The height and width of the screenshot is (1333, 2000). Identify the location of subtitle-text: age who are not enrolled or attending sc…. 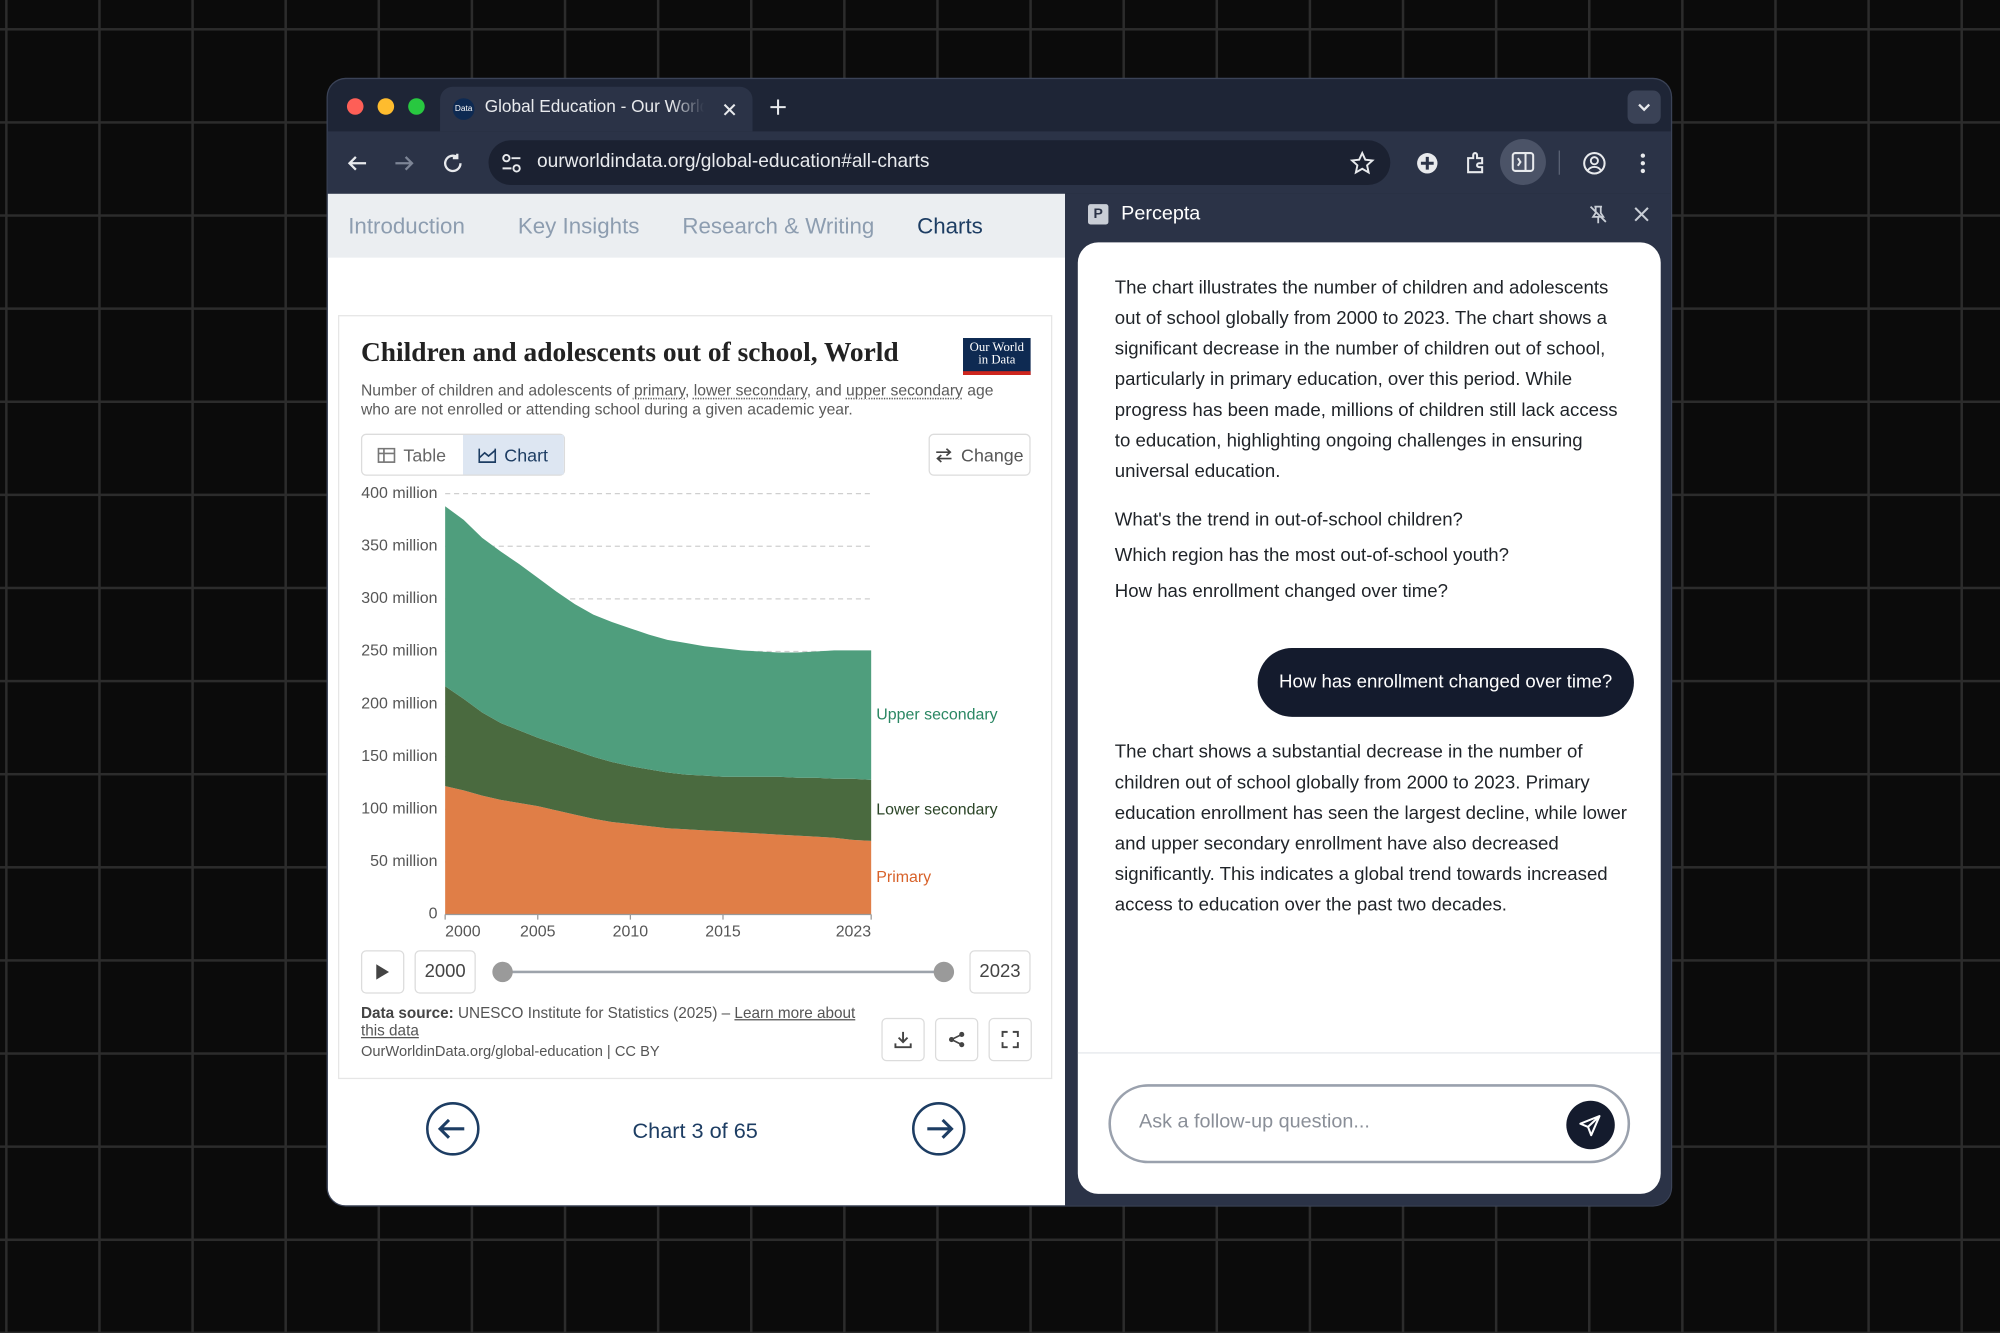
(677, 400).